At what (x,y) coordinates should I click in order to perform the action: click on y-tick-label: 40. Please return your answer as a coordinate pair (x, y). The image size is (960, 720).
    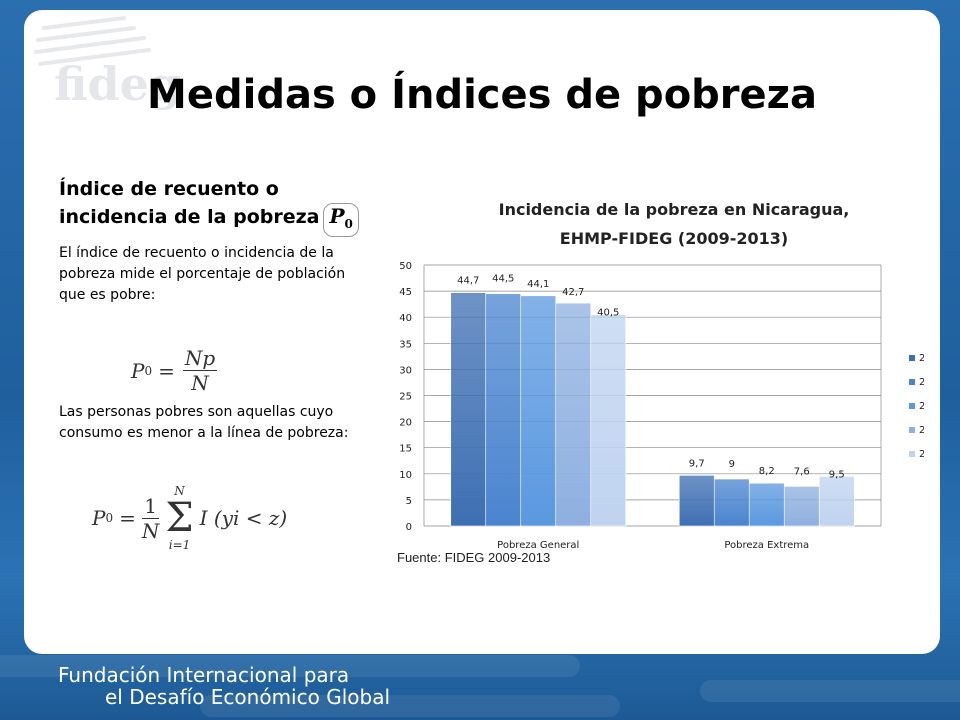
    Looking at the image, I should click on (405, 318).